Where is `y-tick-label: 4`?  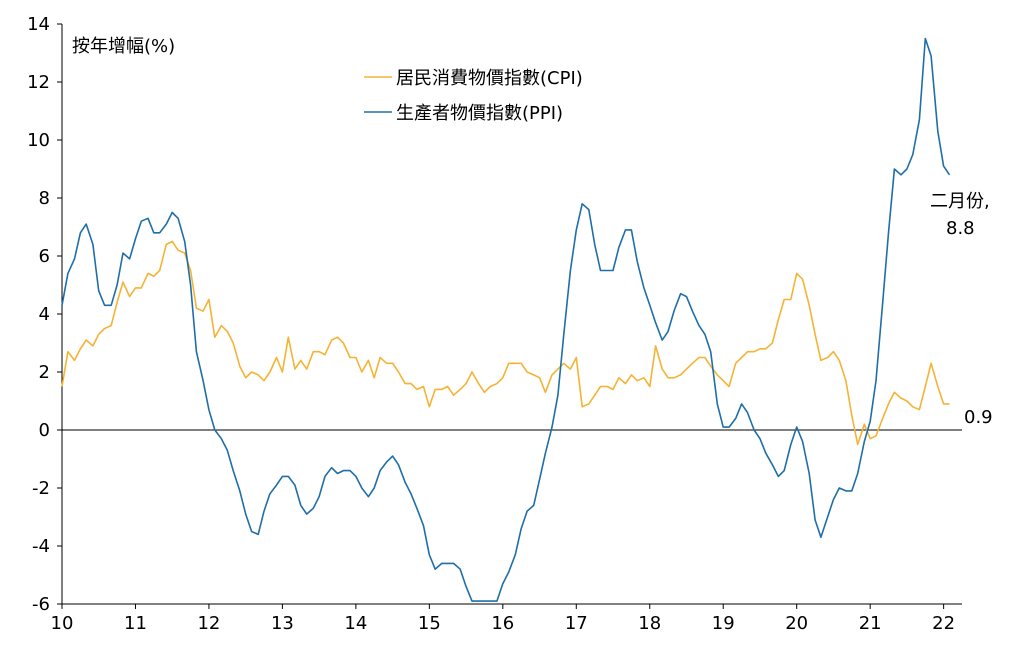 y-tick-label: 4 is located at coordinates (44, 314).